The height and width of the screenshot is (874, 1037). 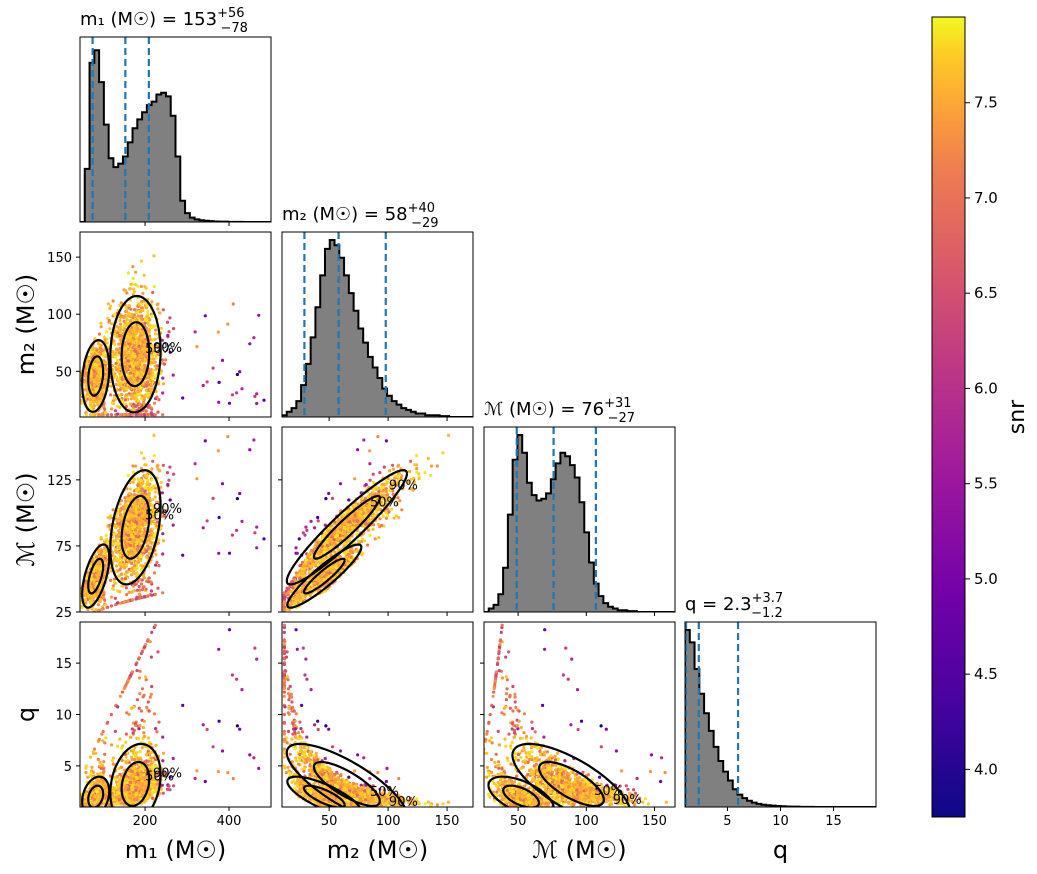 What do you see at coordinates (63, 613) in the screenshot?
I see `y-tick-label: 25` at bounding box center [63, 613].